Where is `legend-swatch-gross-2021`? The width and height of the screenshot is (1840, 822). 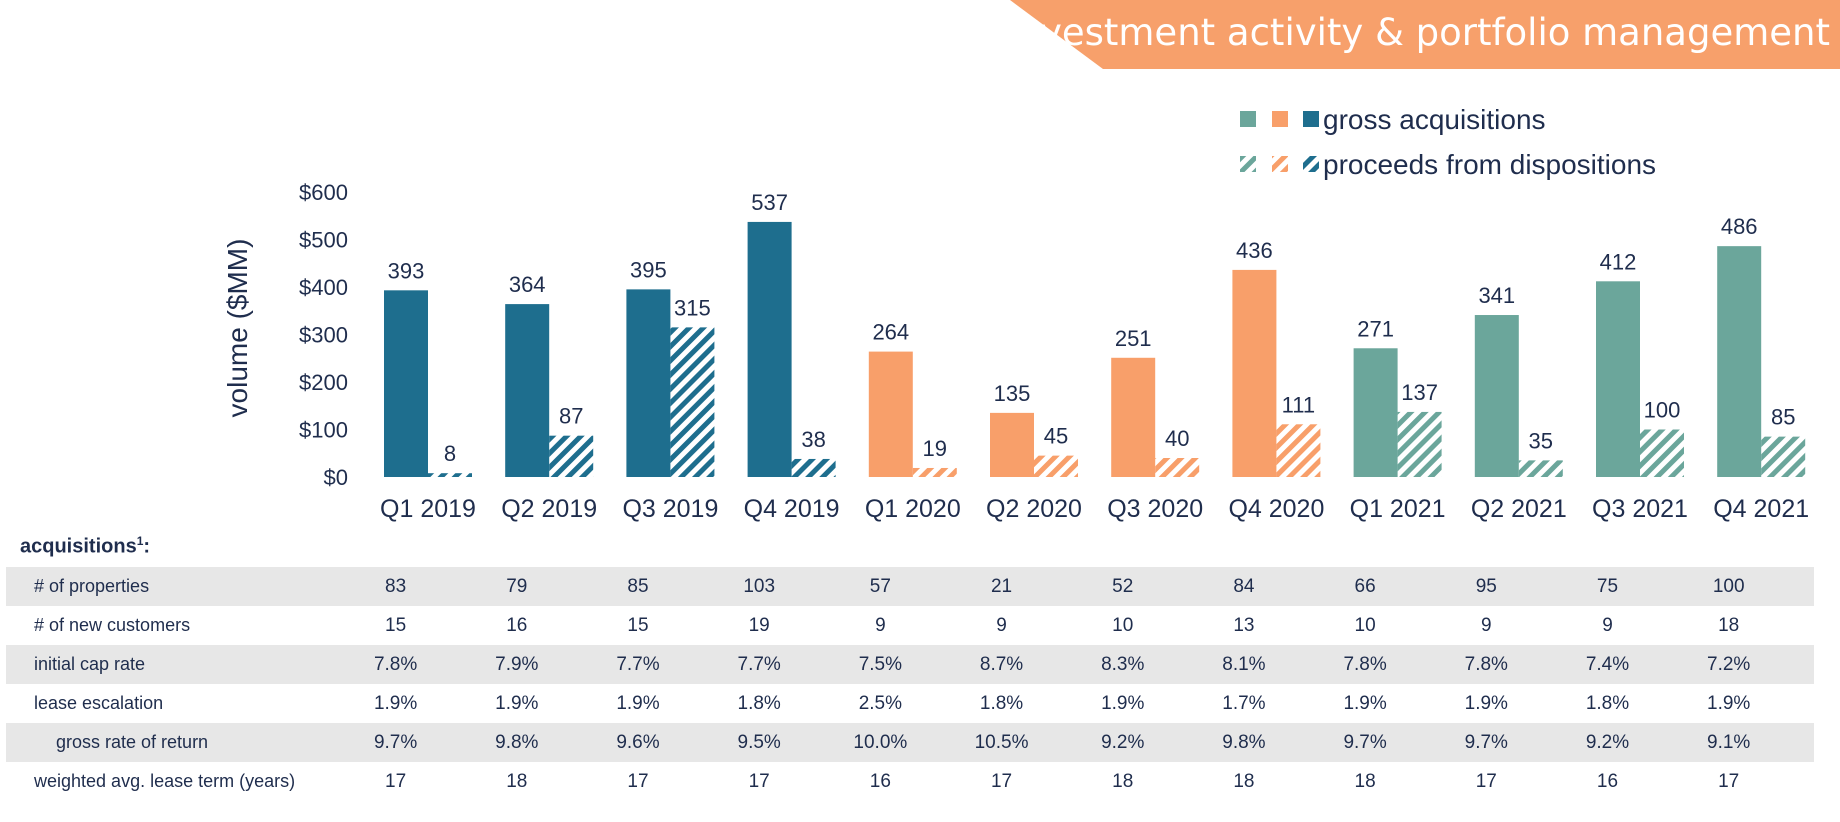
legend-swatch-gross-2021 is located at coordinates (1248, 119).